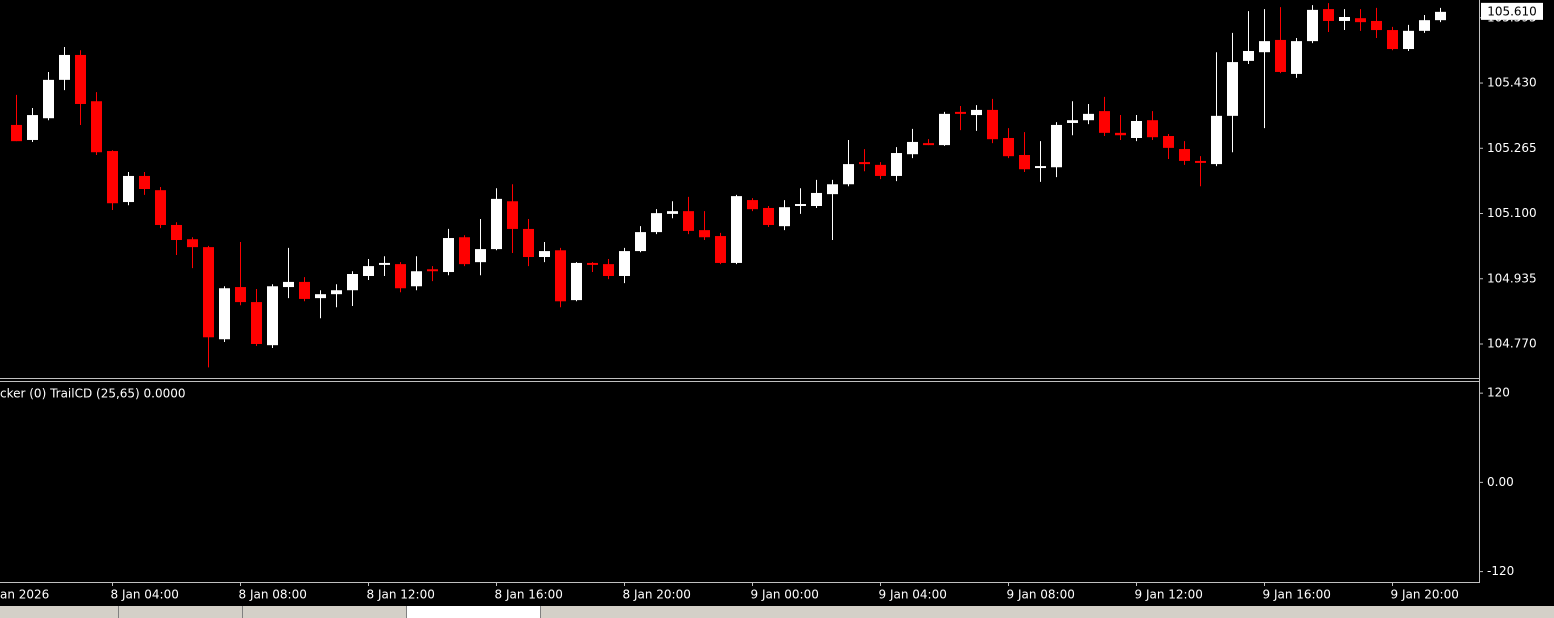 The height and width of the screenshot is (618, 1554). I want to click on last-price-label: 105.610, so click(1512, 11).